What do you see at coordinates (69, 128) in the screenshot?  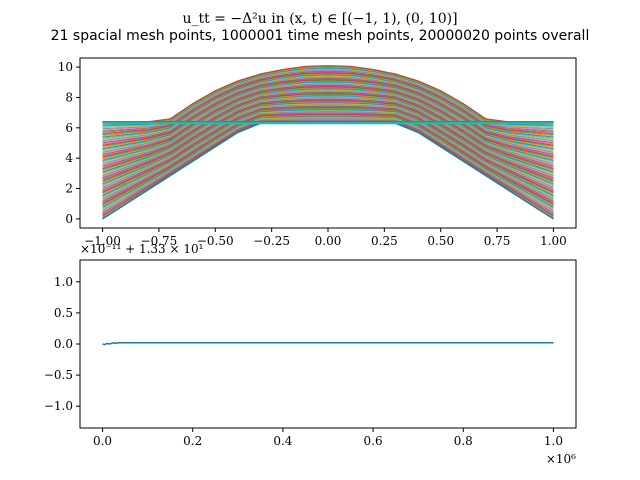 I see `top-y-tick-label: 6` at bounding box center [69, 128].